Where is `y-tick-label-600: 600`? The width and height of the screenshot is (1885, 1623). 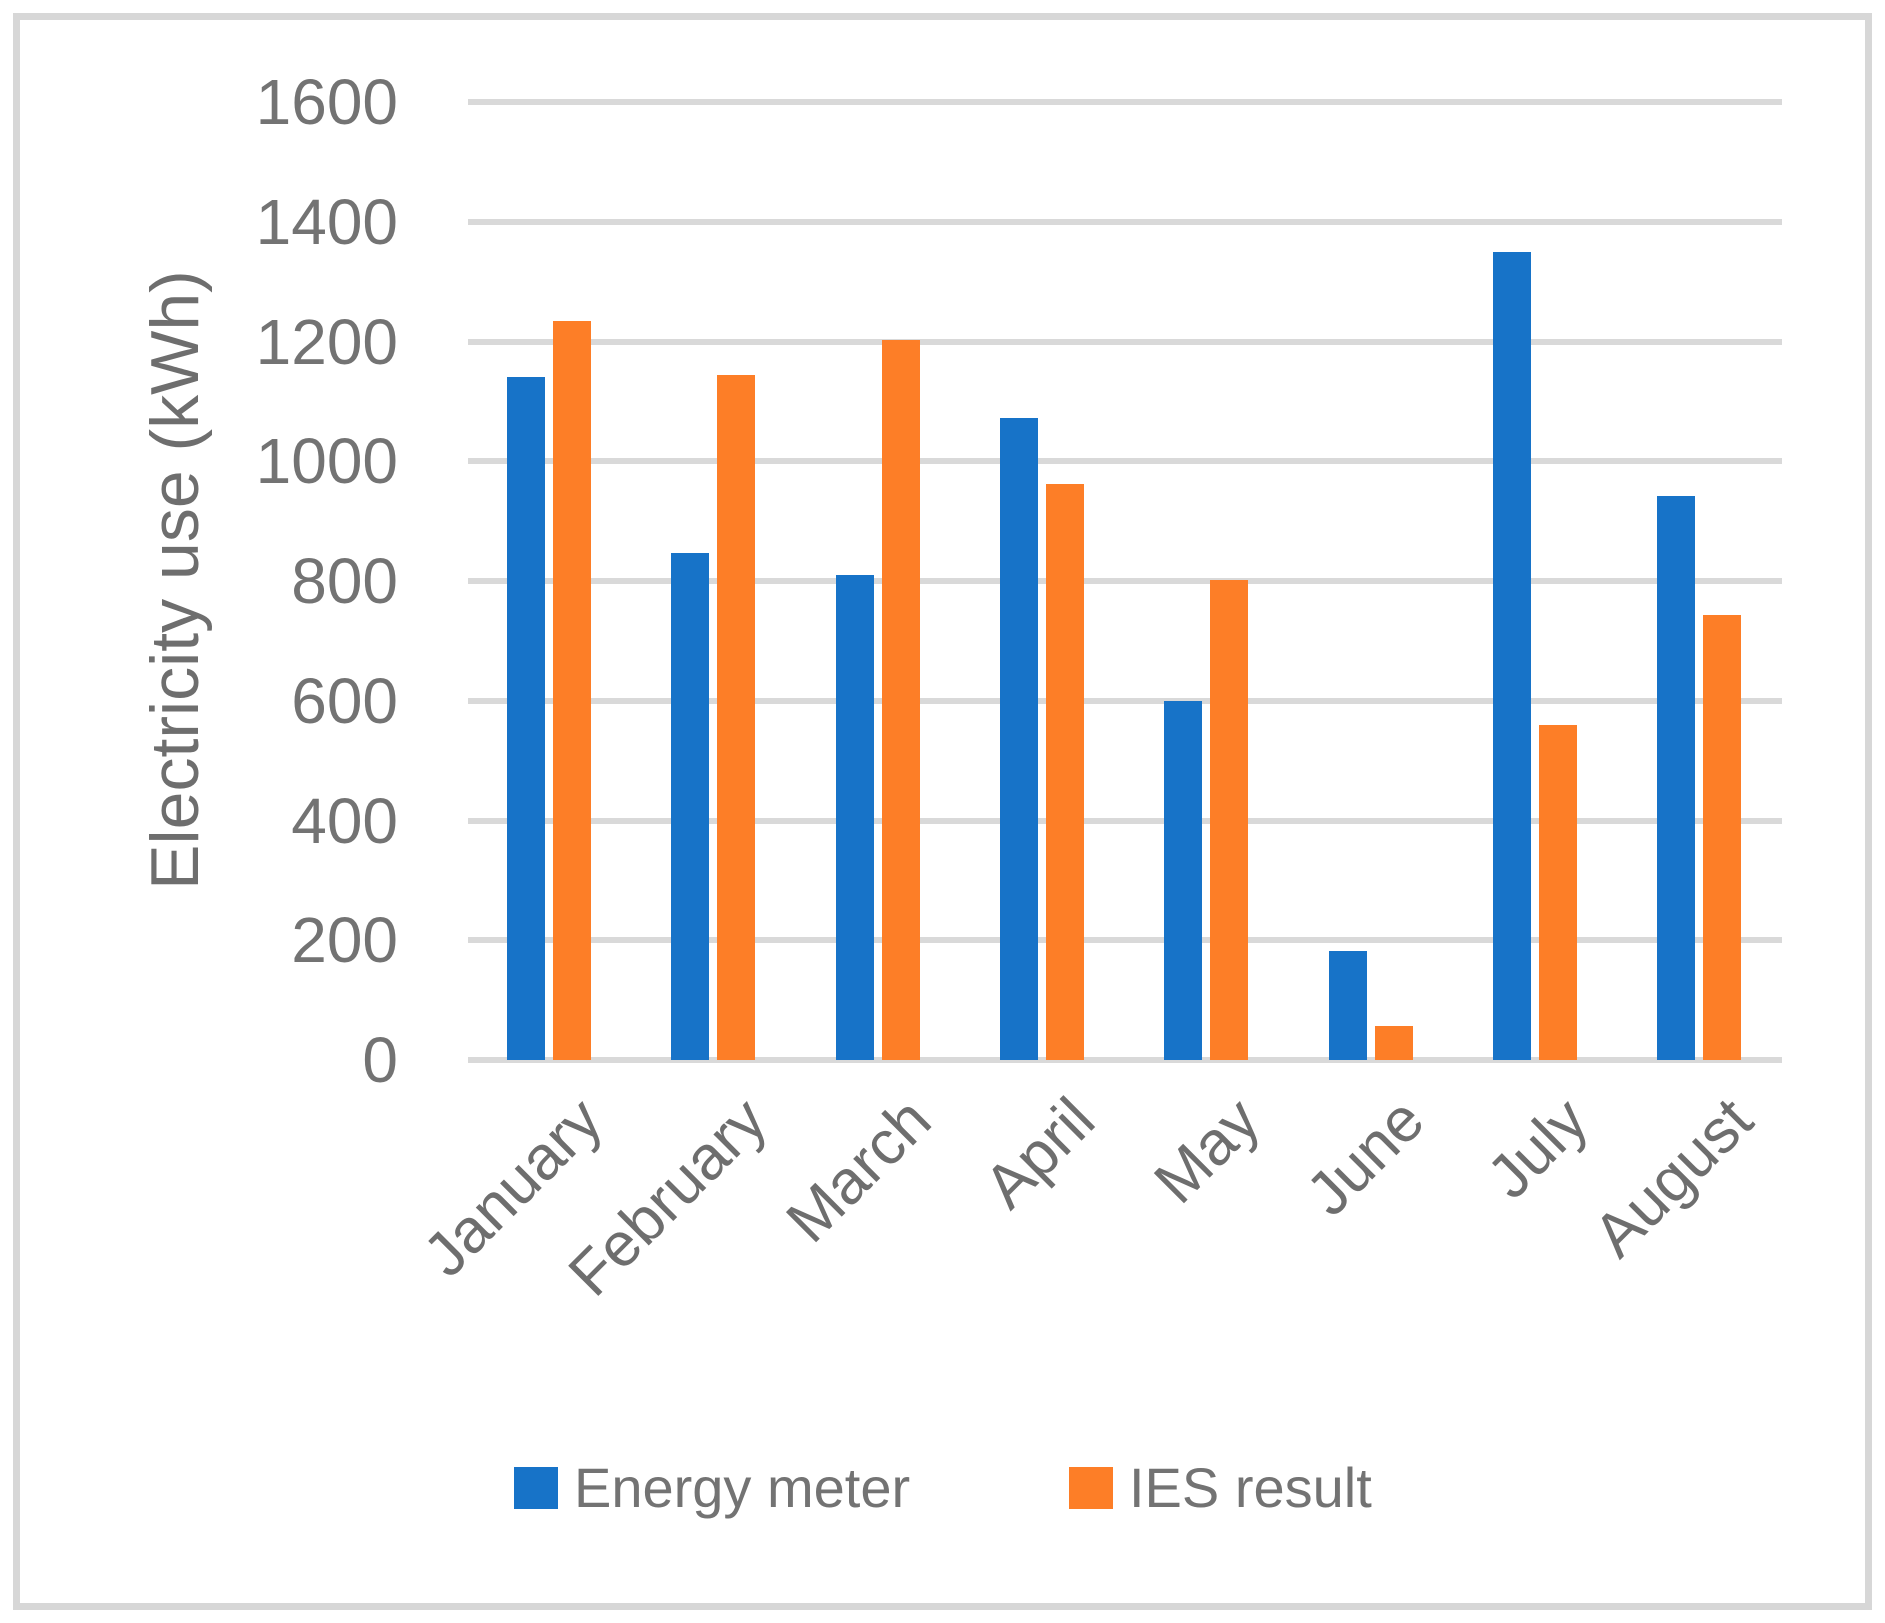 y-tick-label-600: 600 is located at coordinates (344, 700).